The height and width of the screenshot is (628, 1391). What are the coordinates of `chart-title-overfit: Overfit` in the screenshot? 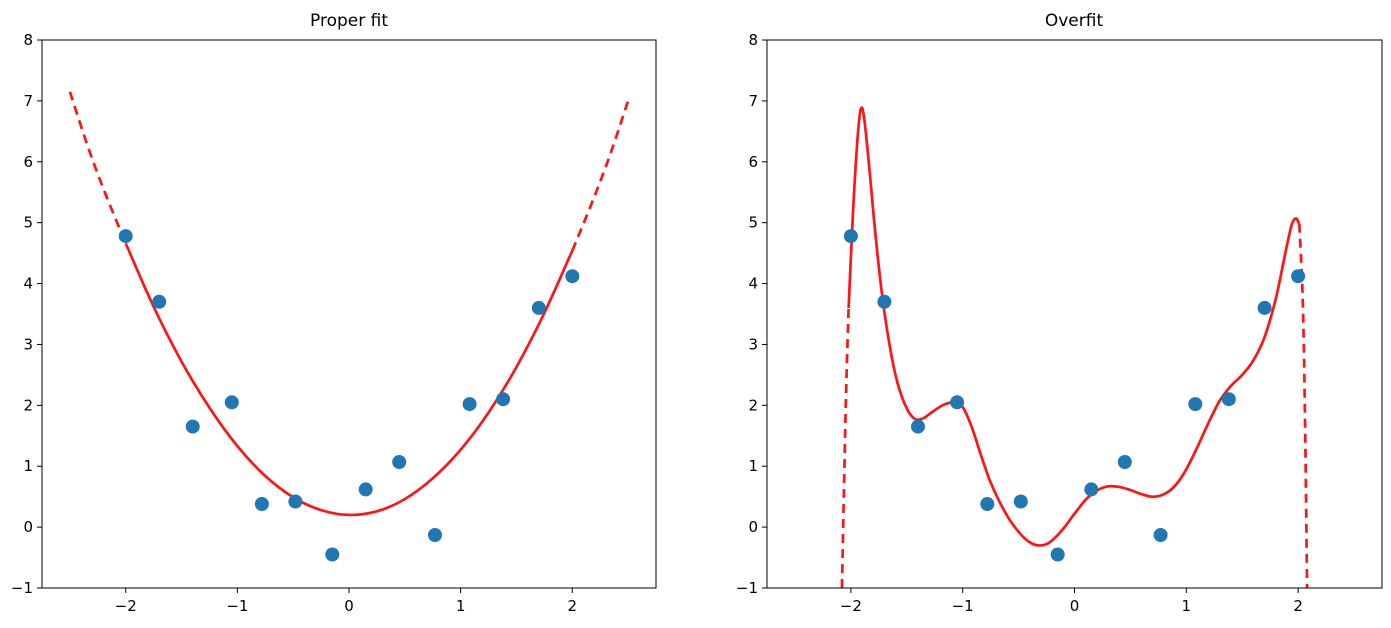 It's located at (1074, 21).